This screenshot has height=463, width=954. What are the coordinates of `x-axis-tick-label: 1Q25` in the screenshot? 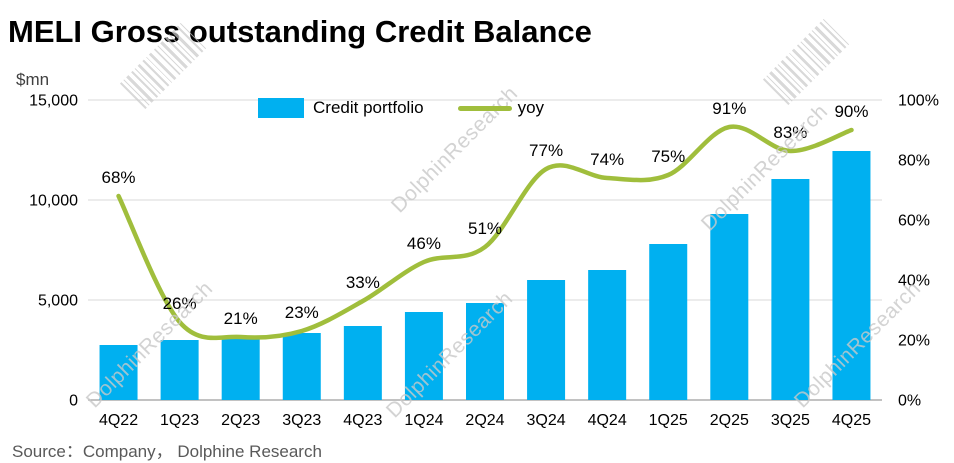 It's located at (668, 420).